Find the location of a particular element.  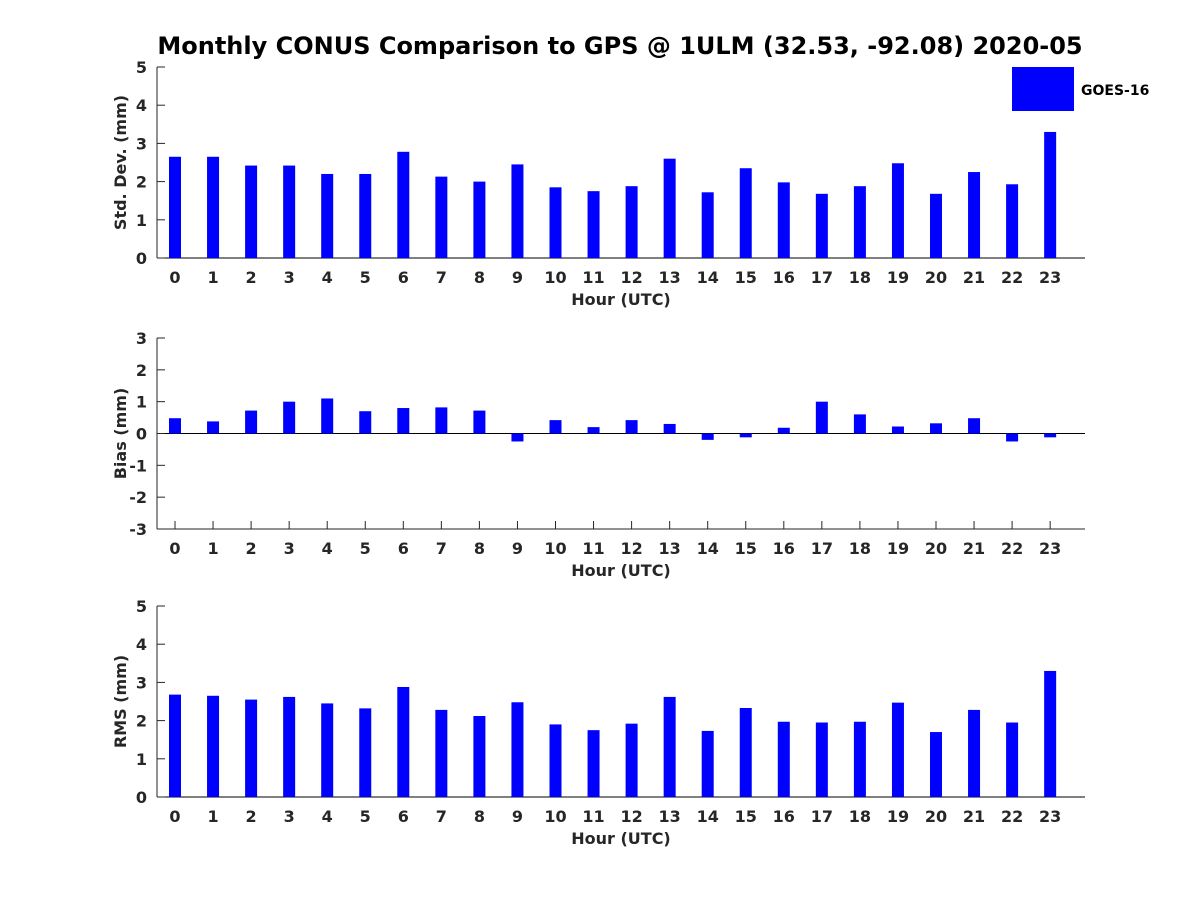

y-tick-label: 0 is located at coordinates (141, 258).